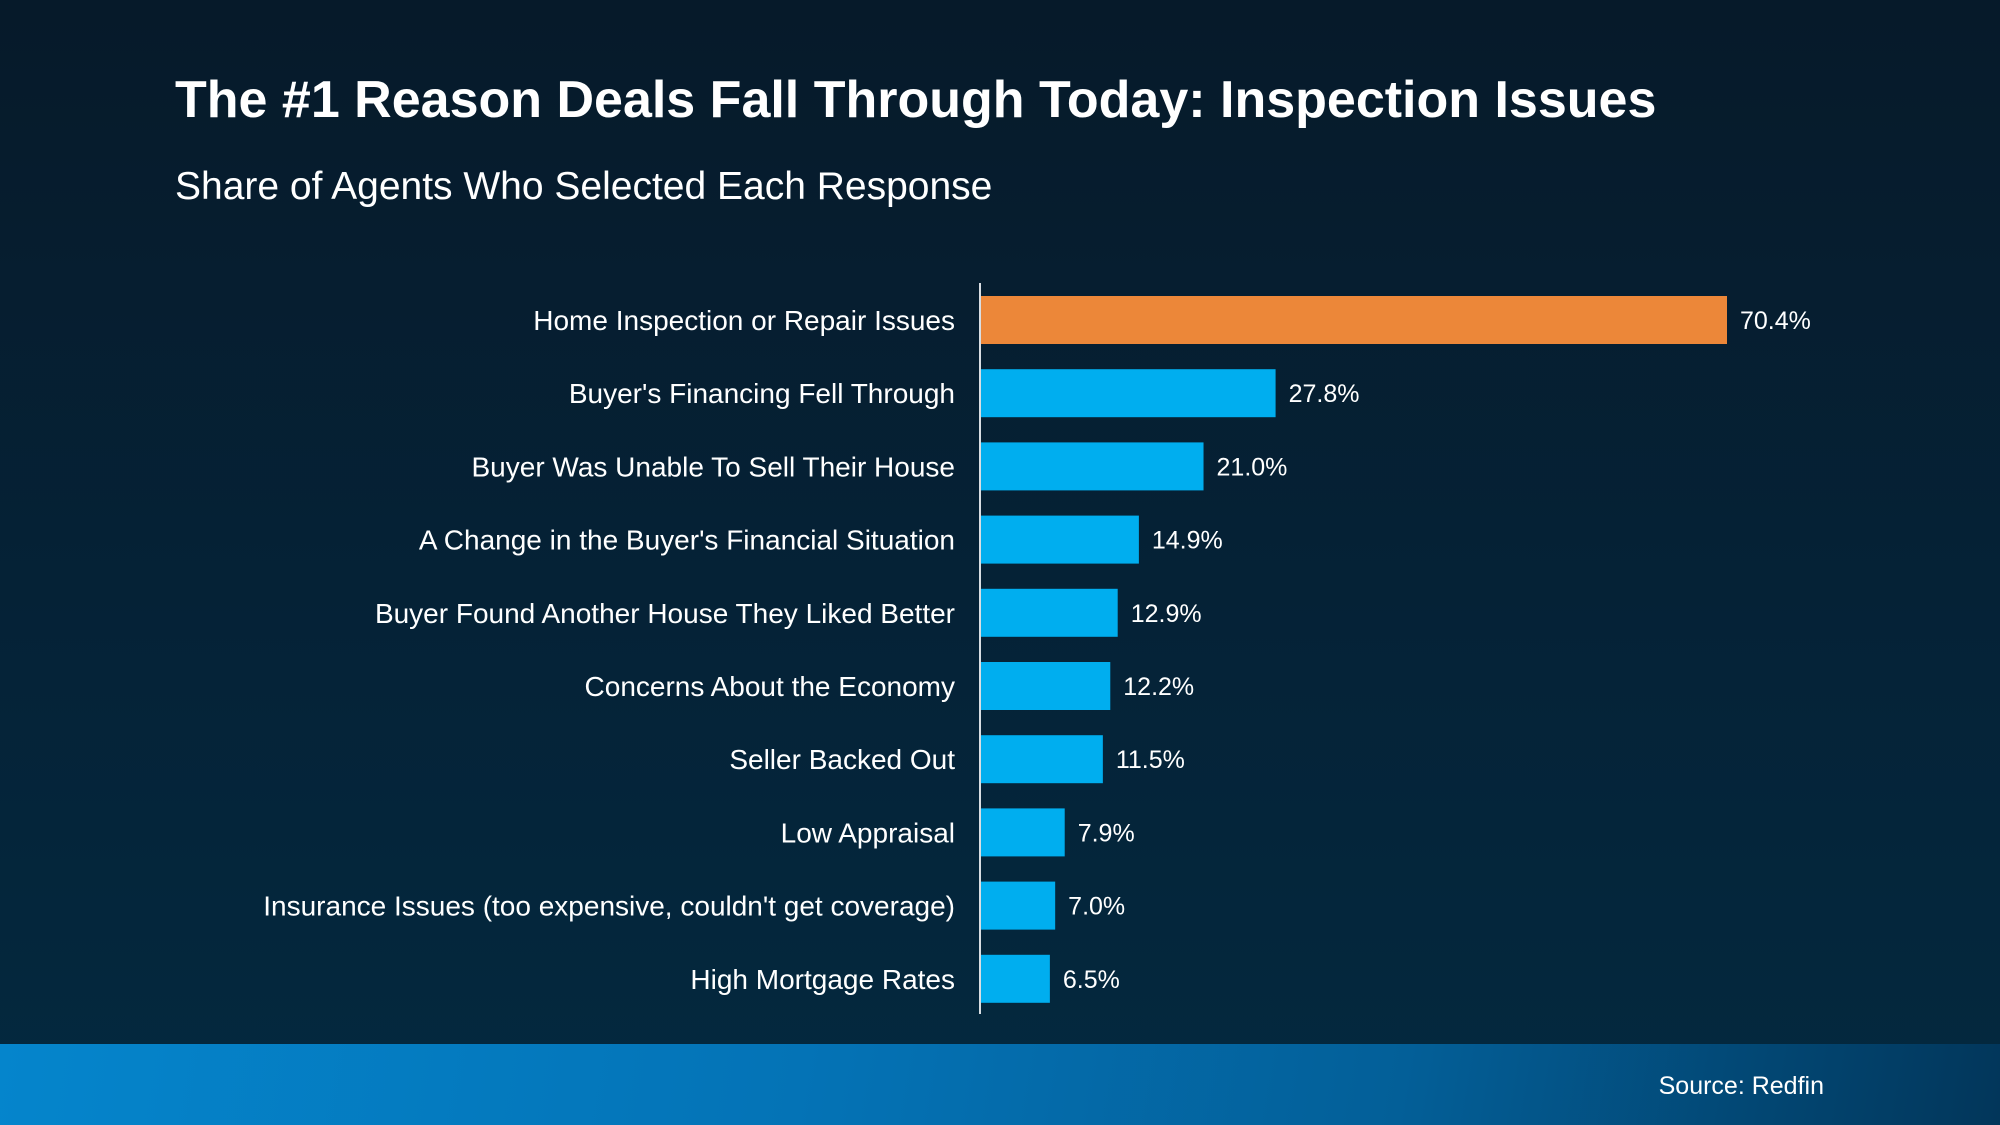 The image size is (2000, 1125). I want to click on value-label: 14.9%, so click(1187, 541).